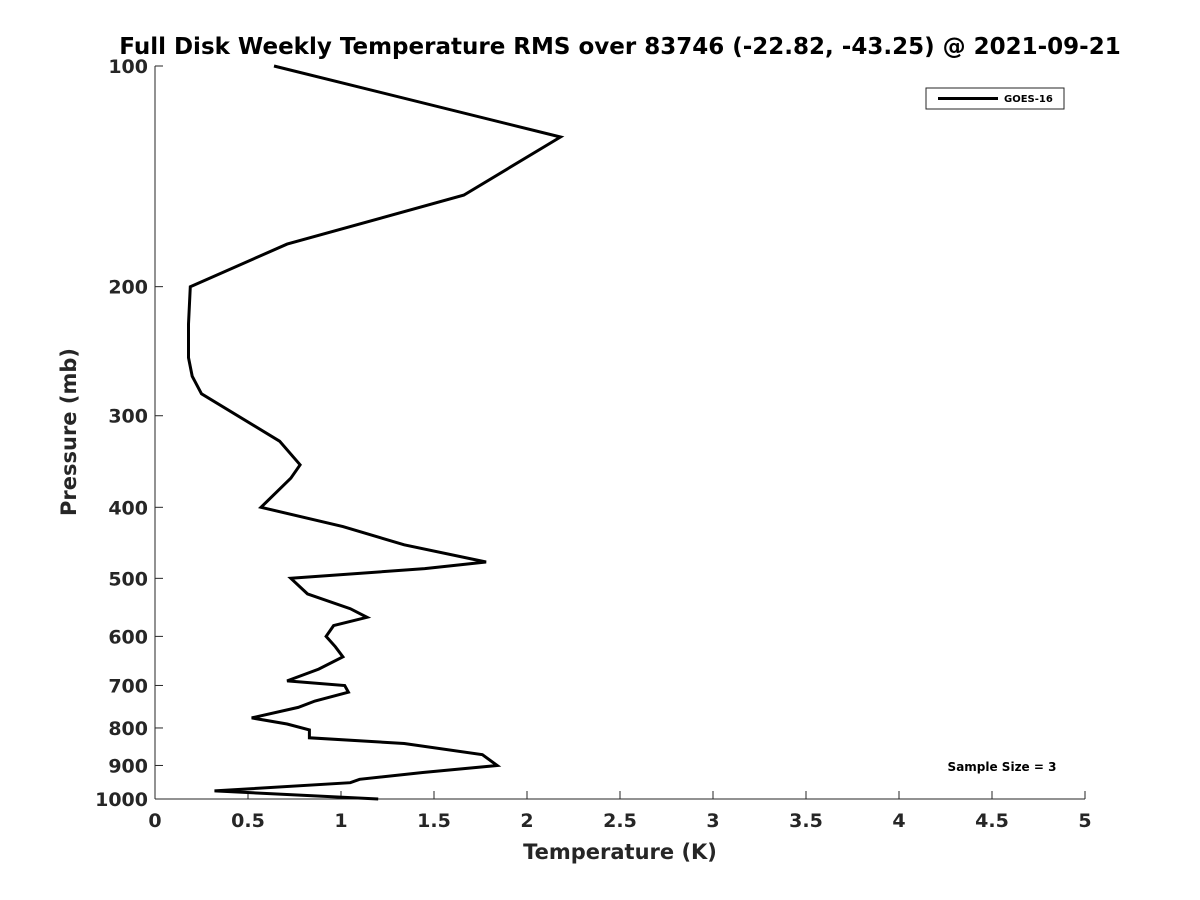 This screenshot has width=1200, height=900. I want to click on x-tick-label: 5, so click(1084, 821).